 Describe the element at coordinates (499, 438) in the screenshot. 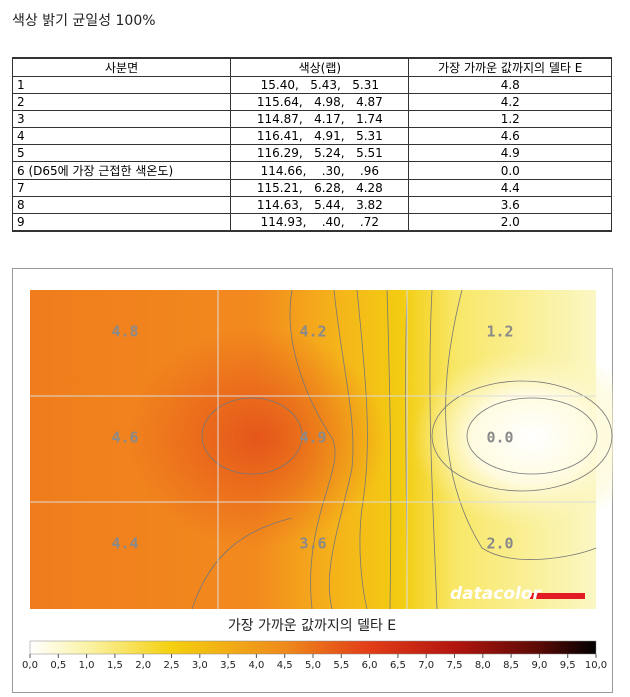

I see `cell-label: 0.0` at that location.